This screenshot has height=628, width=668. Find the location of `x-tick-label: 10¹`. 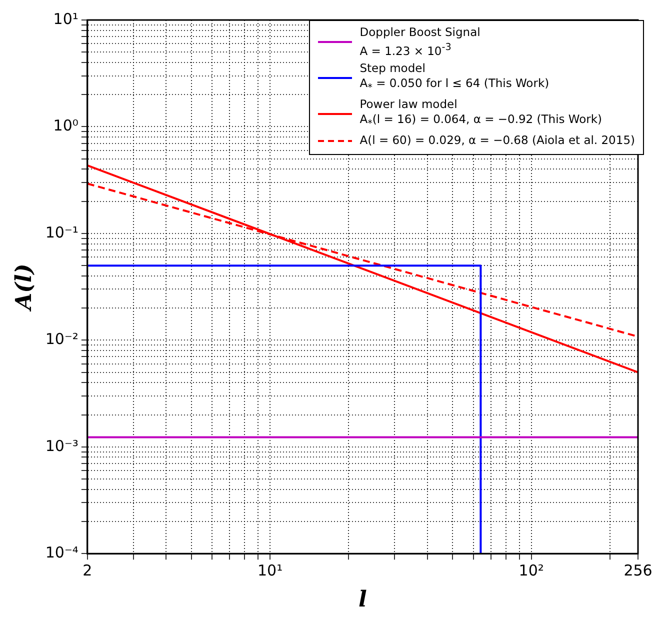

x-tick-label: 10¹ is located at coordinates (270, 570).